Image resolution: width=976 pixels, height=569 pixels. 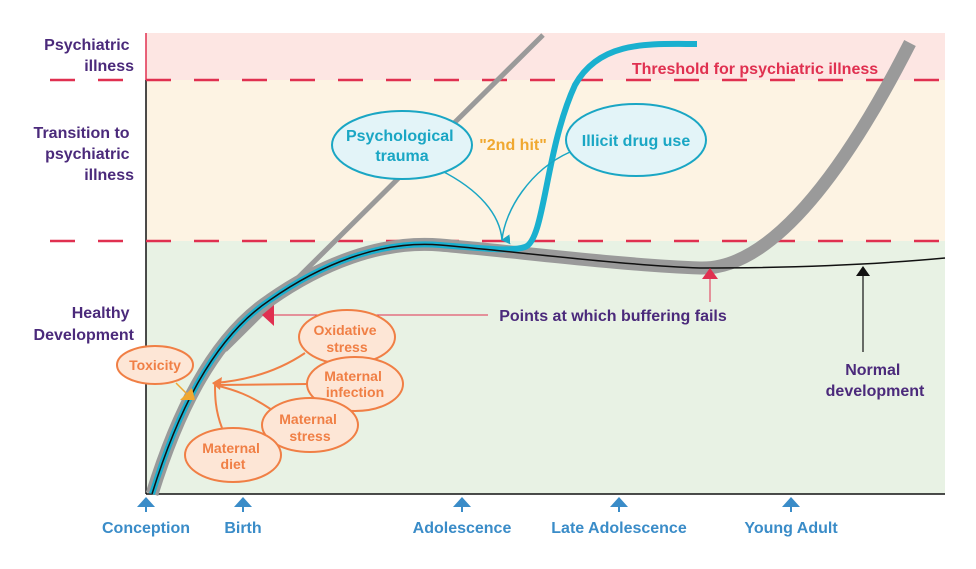 I want to click on buffering-label: Points at which buffering fails, so click(x=613, y=316).